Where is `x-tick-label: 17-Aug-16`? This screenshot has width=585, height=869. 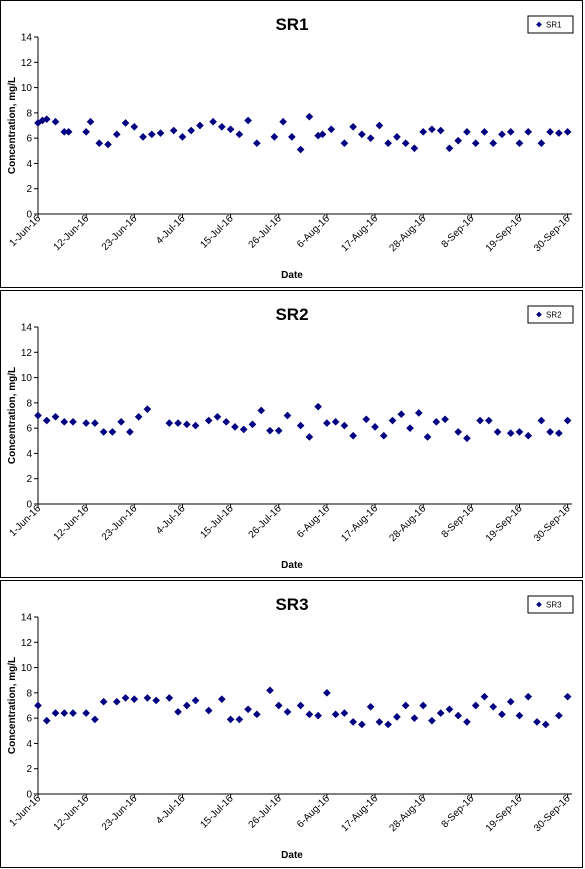 x-tick-label: 17-Aug-16 is located at coordinates (359, 523).